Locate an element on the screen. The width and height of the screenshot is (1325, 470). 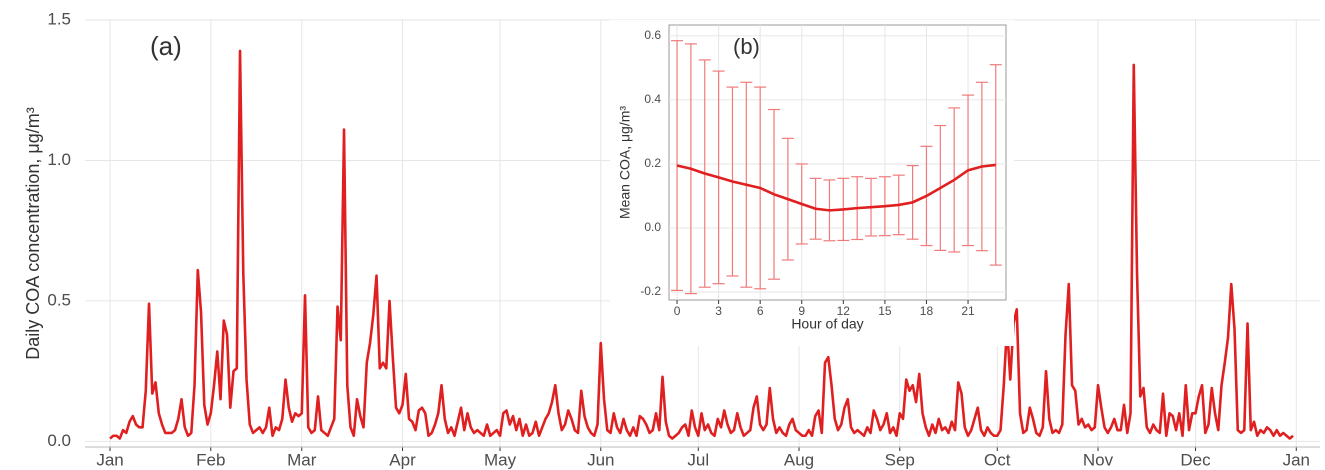
y-tick-label: 0.6 is located at coordinates (652, 35).